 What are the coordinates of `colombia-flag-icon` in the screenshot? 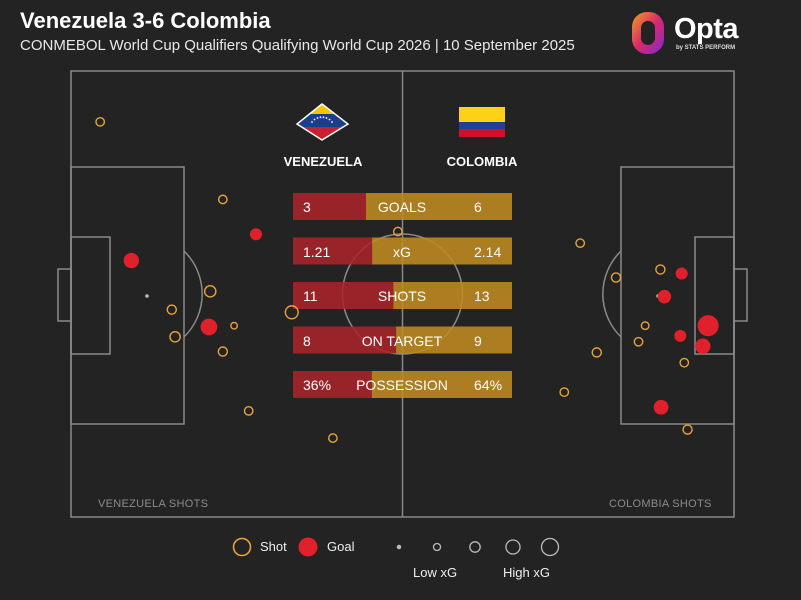 It's located at (482, 122).